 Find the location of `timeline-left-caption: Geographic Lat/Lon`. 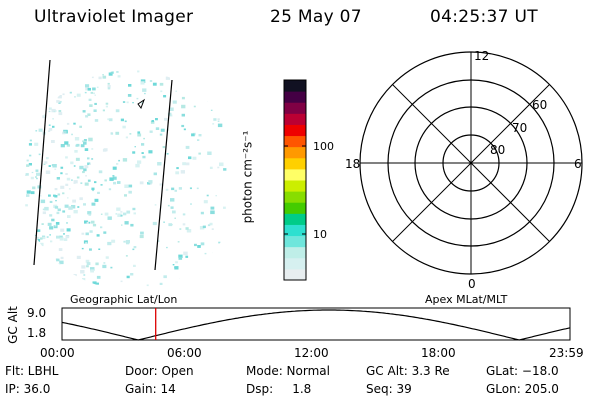

timeline-left-caption: Geographic Lat/Lon is located at coordinates (124, 299).